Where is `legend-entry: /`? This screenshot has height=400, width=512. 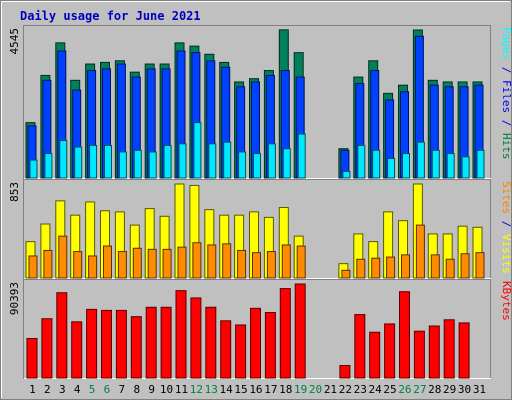
legend-entry: / is located at coordinates (506, 224).